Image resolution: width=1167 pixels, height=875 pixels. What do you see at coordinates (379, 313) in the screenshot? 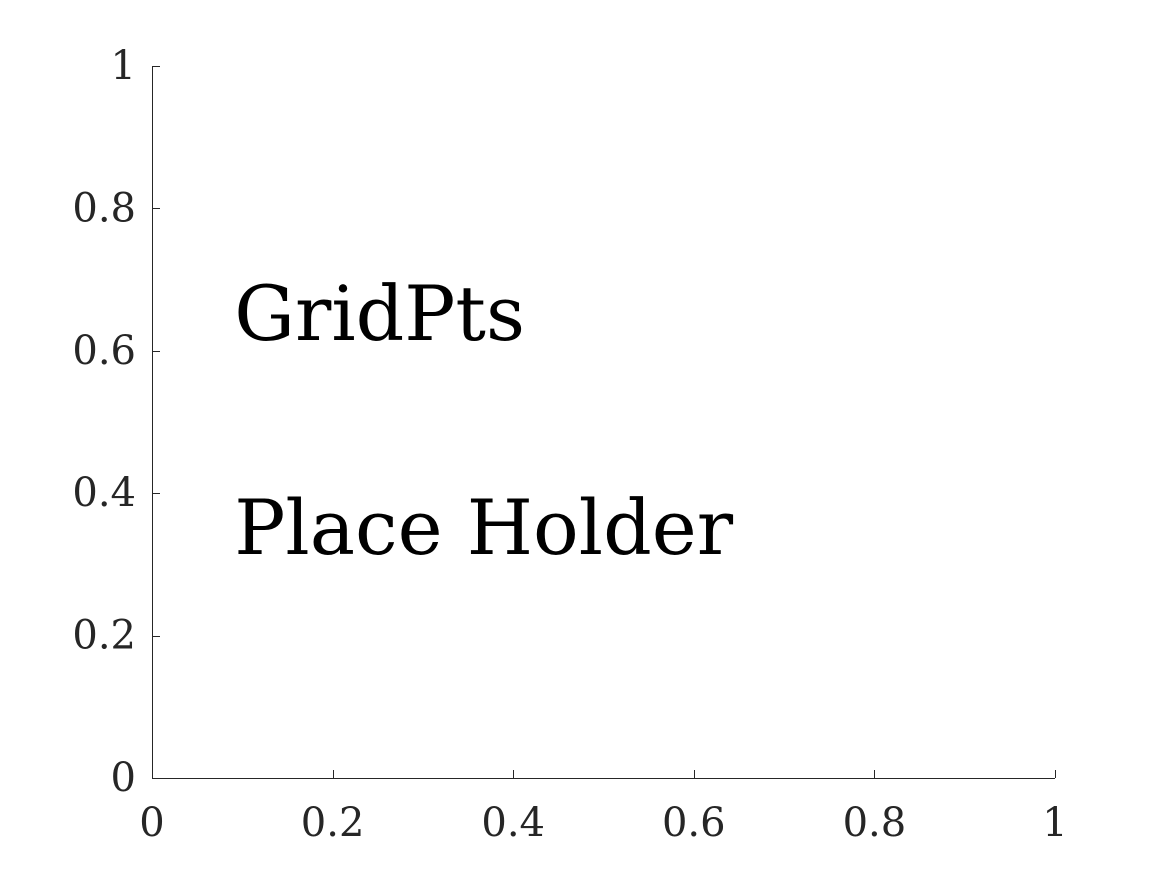
I see `annotation-text: GridPts` at bounding box center [379, 313].